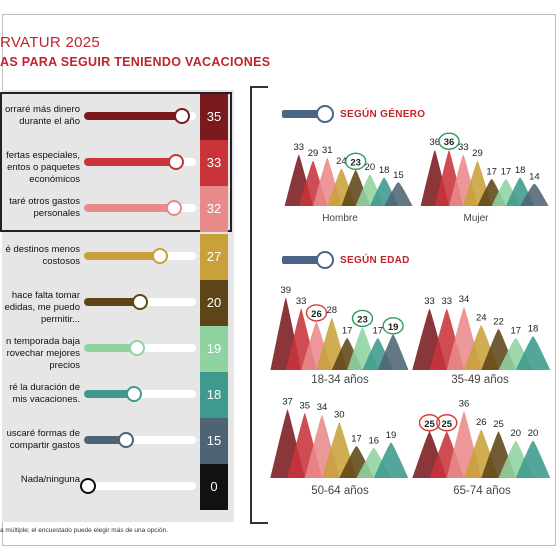 The image size is (560, 560). I want to click on gender-toggle-bar, so click(304, 114).